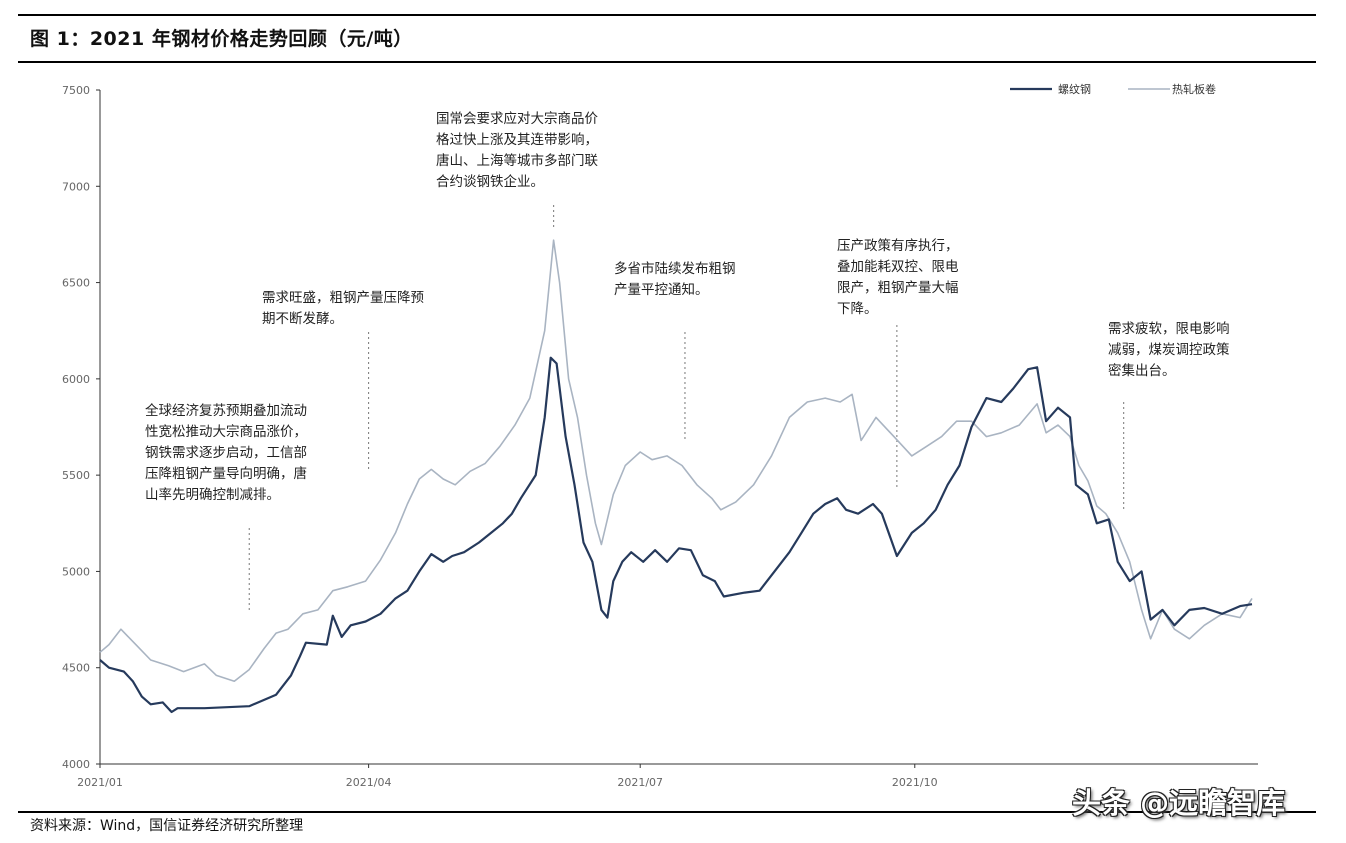  What do you see at coordinates (517, 160) in the screenshot?
I see `annotation-text: 唐山、上海等城市多部门联` at bounding box center [517, 160].